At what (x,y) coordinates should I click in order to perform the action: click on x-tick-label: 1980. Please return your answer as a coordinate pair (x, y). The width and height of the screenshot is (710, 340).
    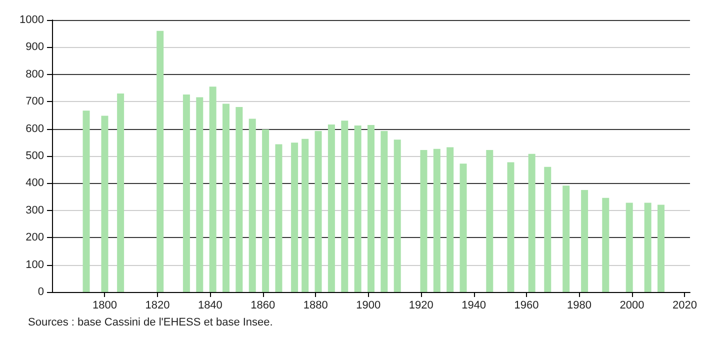
    Looking at the image, I should click on (579, 306).